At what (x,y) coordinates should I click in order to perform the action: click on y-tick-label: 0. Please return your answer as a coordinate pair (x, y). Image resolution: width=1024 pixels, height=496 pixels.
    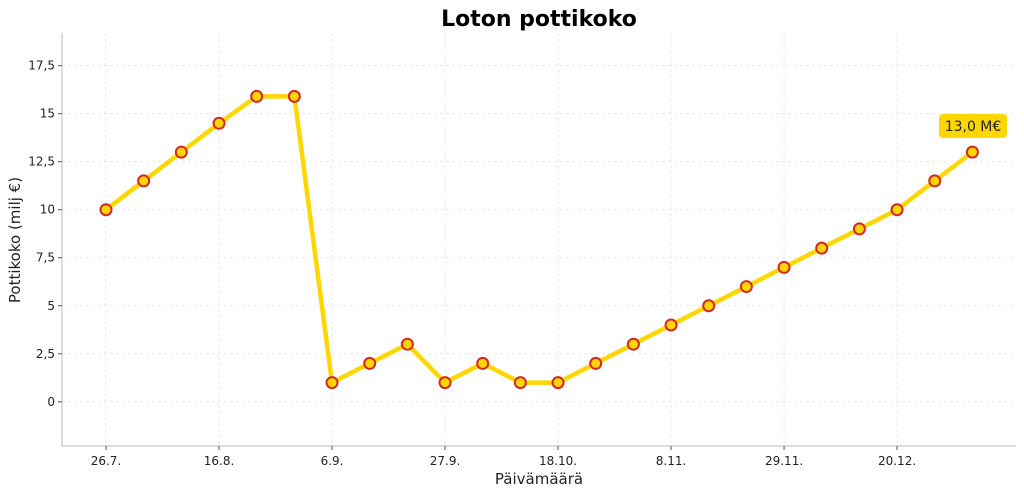
    Looking at the image, I should click on (51, 402).